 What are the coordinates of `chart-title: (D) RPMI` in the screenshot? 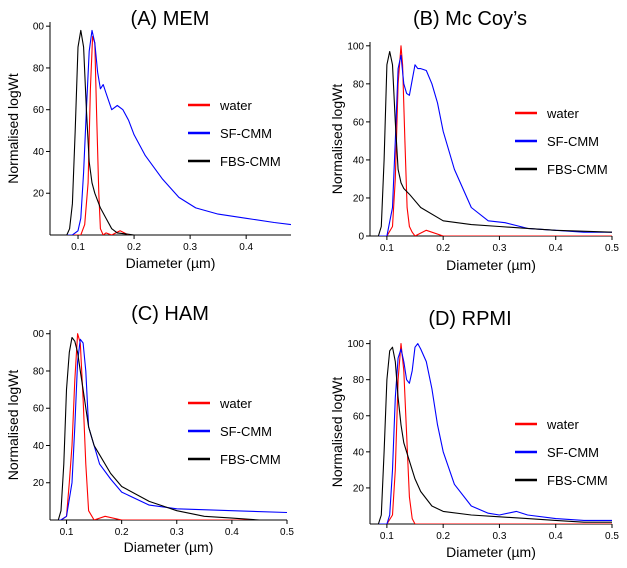 It's located at (469, 319).